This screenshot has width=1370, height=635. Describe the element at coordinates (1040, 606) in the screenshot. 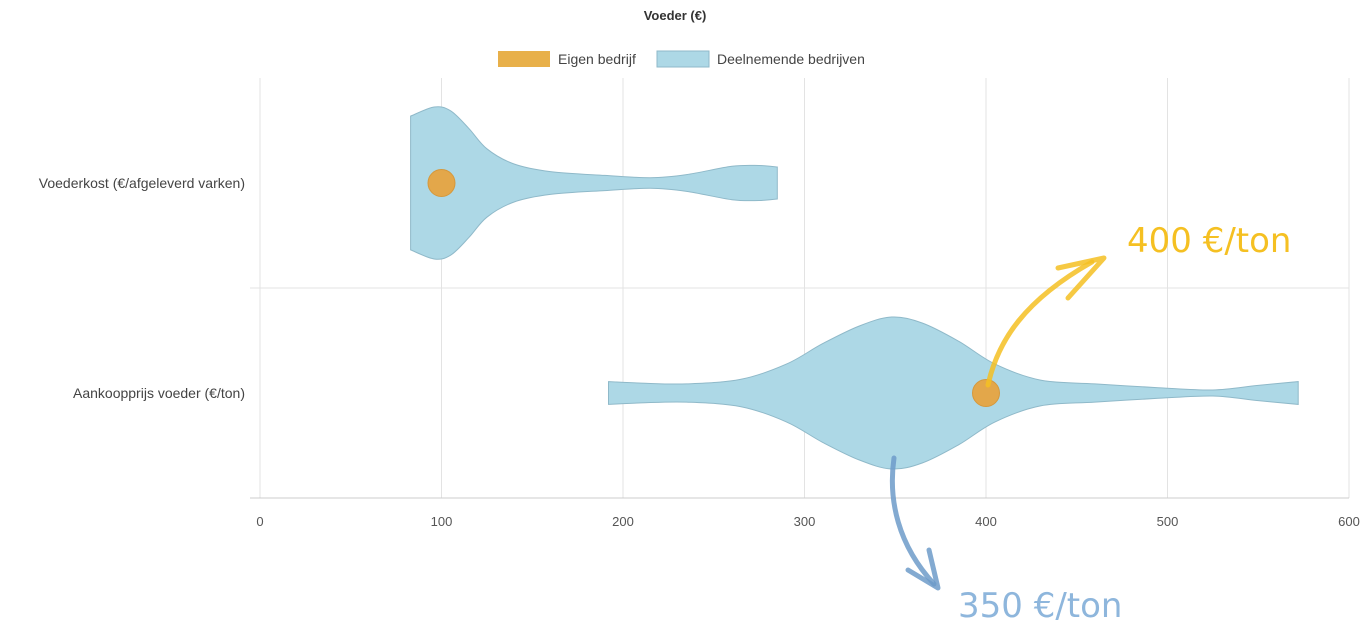

I see `annotation-350-label: 350 €/ton` at that location.